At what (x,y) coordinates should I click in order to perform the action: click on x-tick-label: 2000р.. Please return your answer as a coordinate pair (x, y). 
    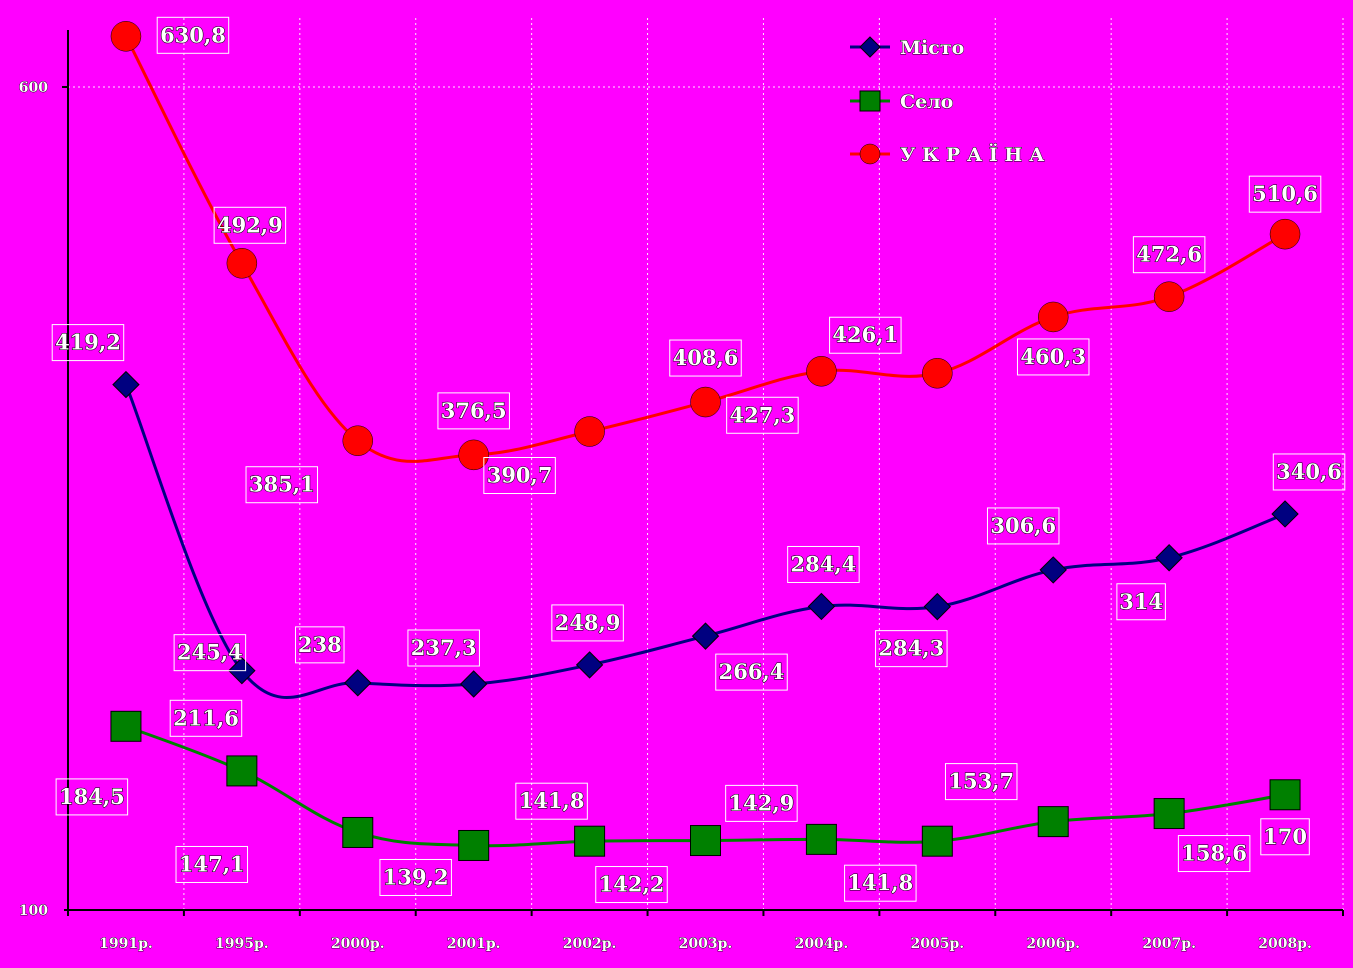
    Looking at the image, I should click on (358, 944).